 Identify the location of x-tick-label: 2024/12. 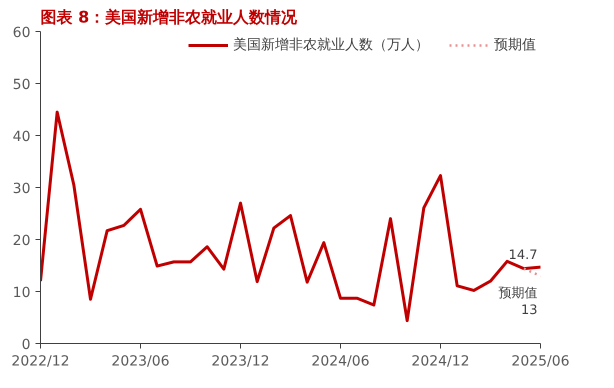
(440, 362).